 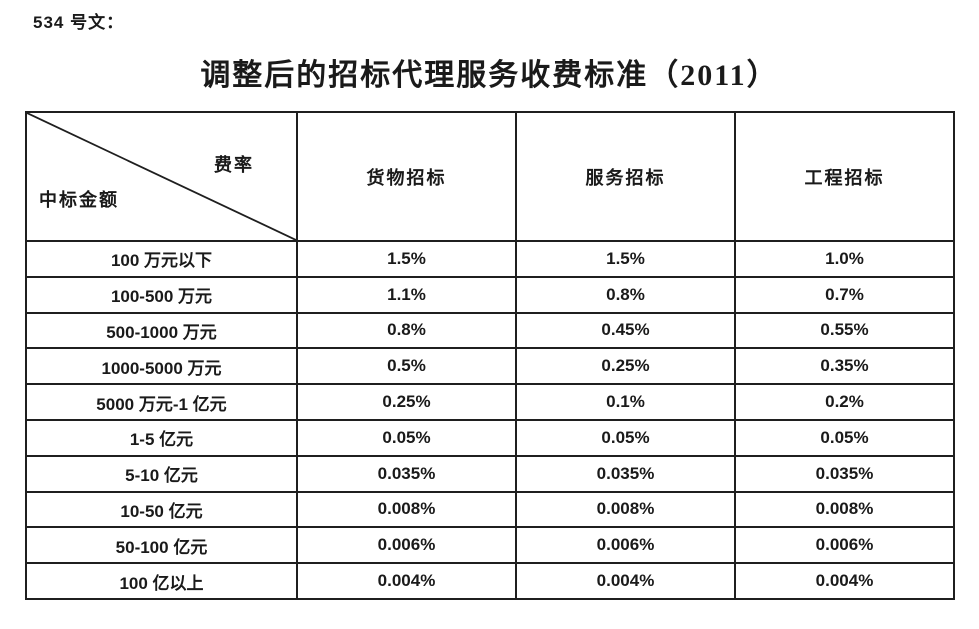 I want to click on rate-cell: 0.2%, so click(x=844, y=402).